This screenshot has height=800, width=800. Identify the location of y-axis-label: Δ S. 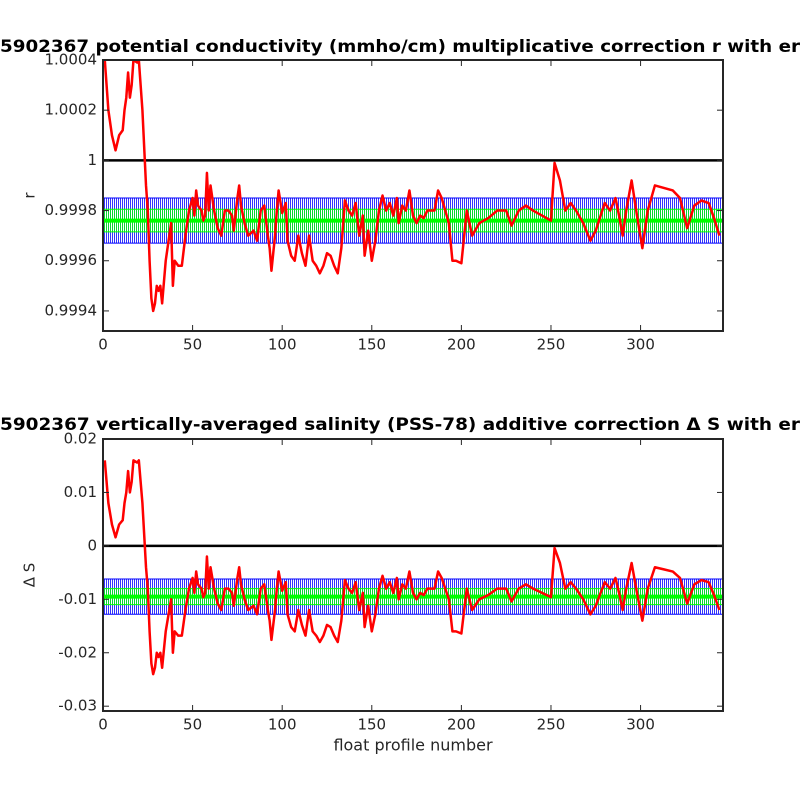
(30, 575).